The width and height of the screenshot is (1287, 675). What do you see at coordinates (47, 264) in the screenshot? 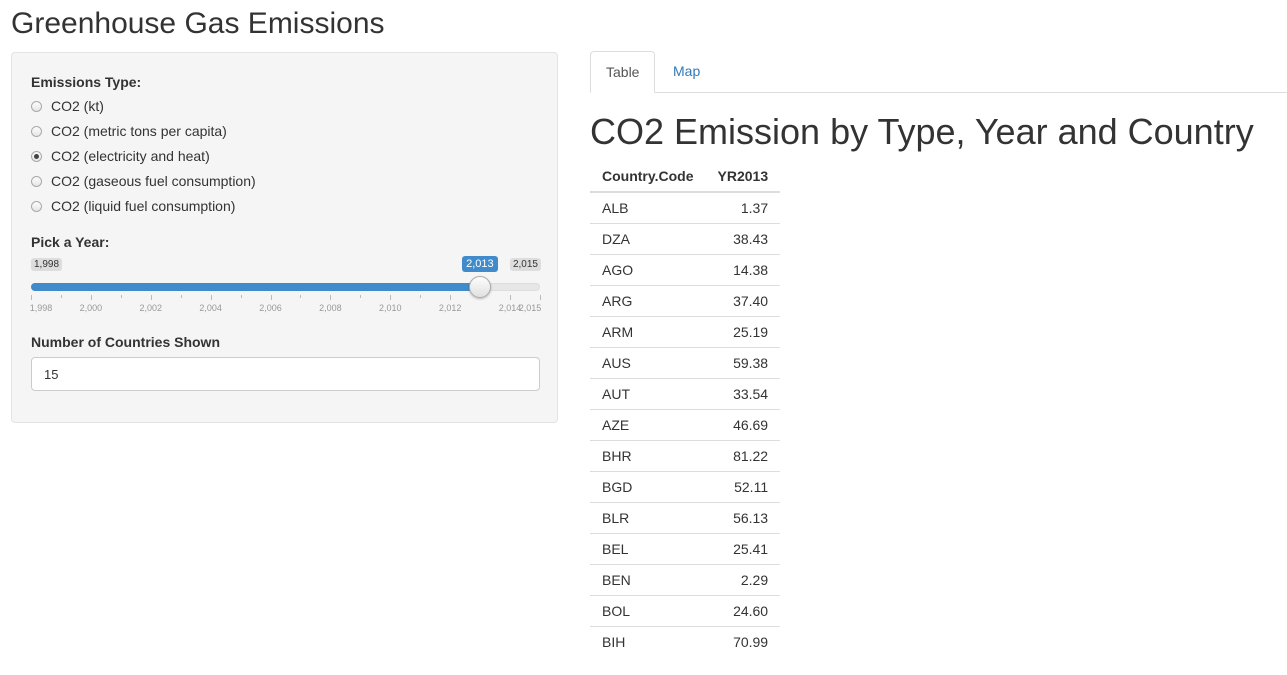
I see `slider-min-label: 1,998` at bounding box center [47, 264].